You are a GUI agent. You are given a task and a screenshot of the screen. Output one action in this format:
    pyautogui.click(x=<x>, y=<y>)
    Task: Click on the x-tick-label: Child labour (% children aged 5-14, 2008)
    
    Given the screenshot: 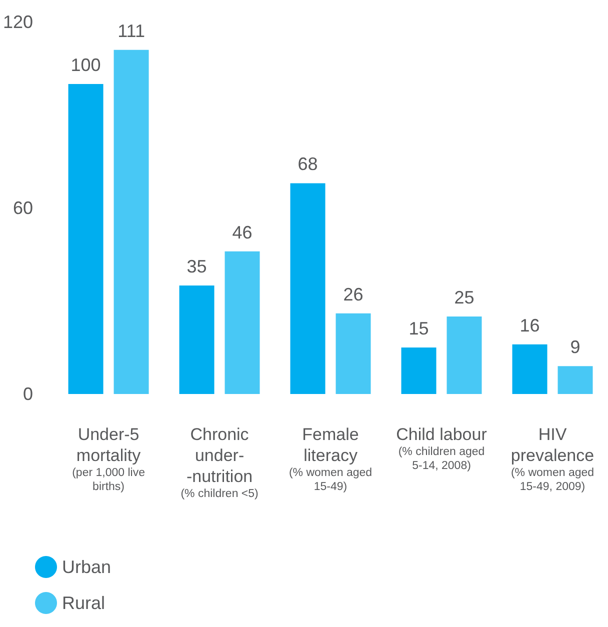 What is the action you would take?
    pyautogui.click(x=442, y=448)
    